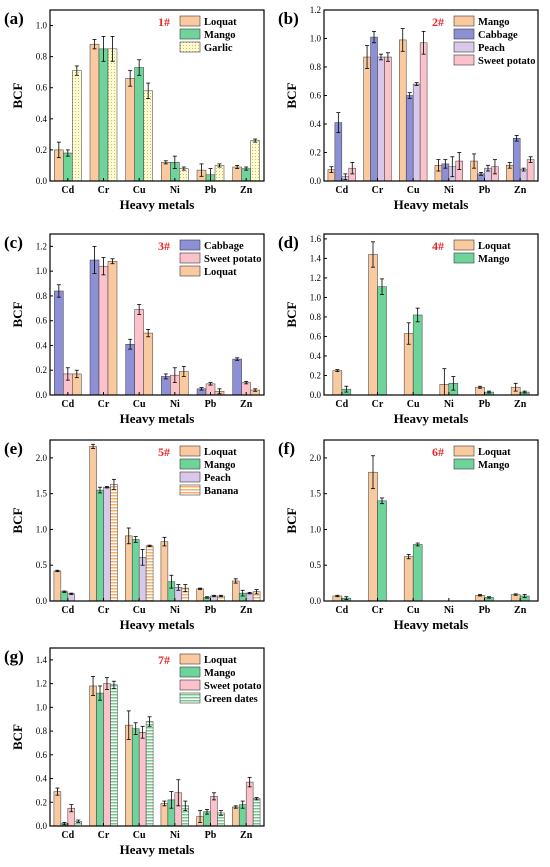 The width and height of the screenshot is (550, 867). What do you see at coordinates (42, 755) in the screenshot?
I see `y-tick-label: 0.6` at bounding box center [42, 755].